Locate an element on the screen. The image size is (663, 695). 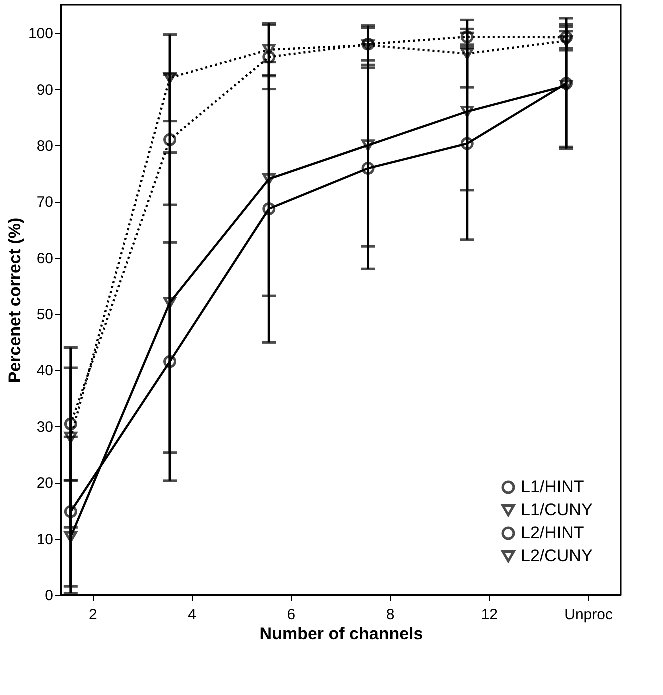
x-tick-label: Unproc is located at coordinates (589, 615).